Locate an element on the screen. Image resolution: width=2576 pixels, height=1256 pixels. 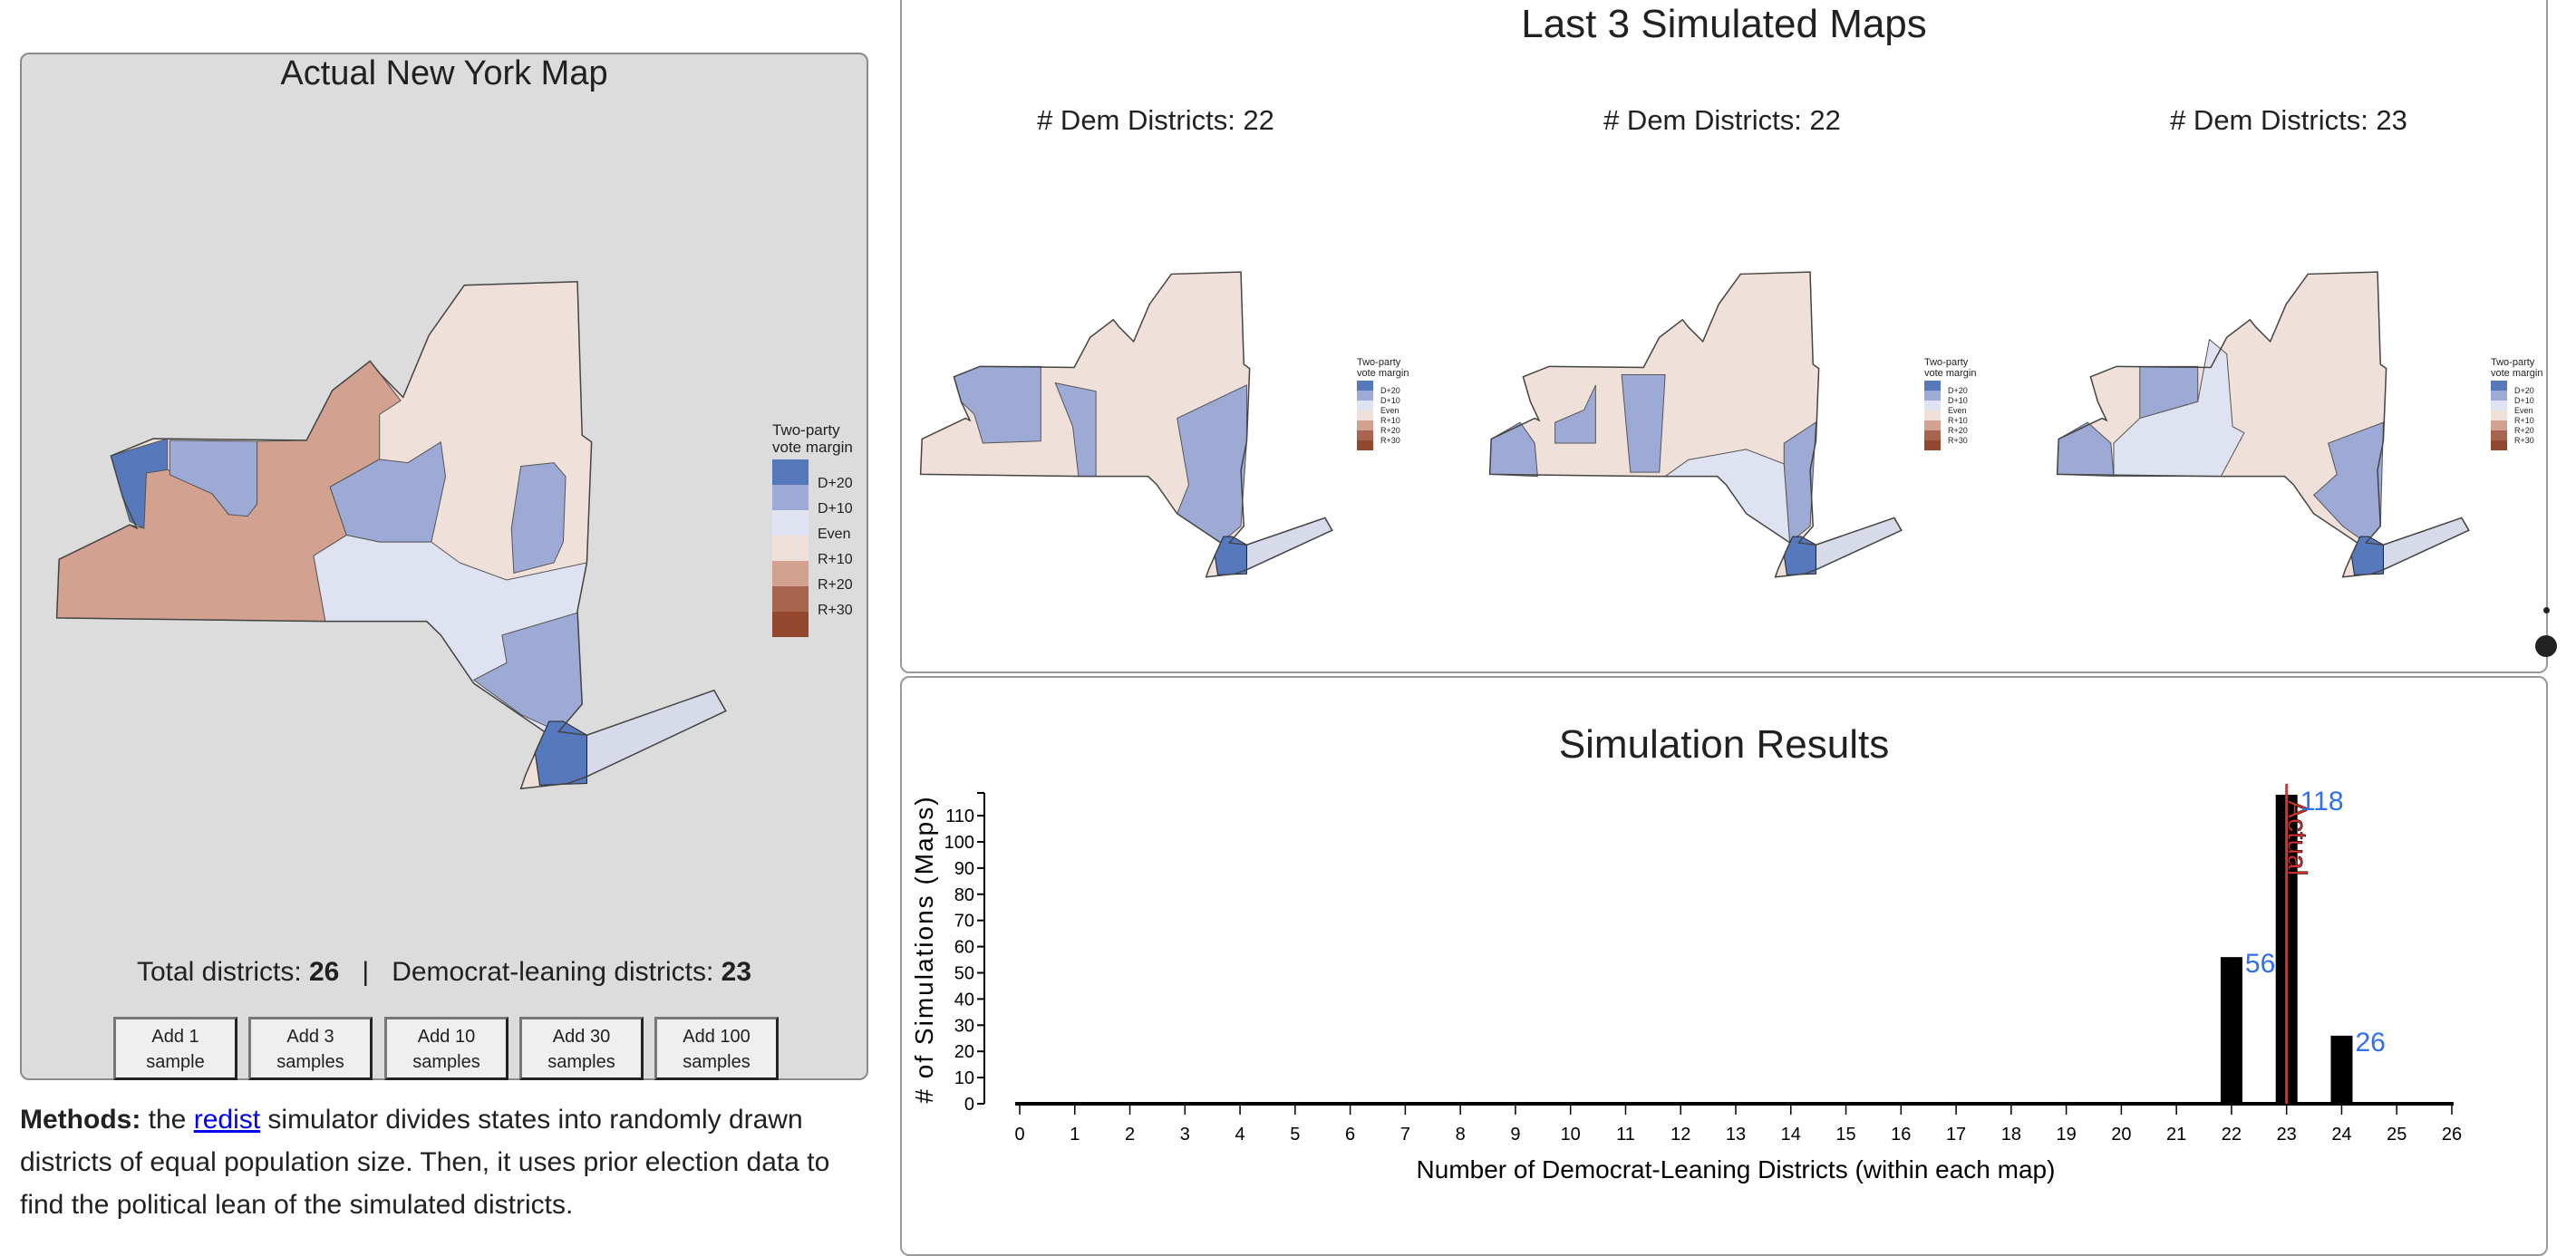
x-tick-label: 18 is located at coordinates (2011, 1135).